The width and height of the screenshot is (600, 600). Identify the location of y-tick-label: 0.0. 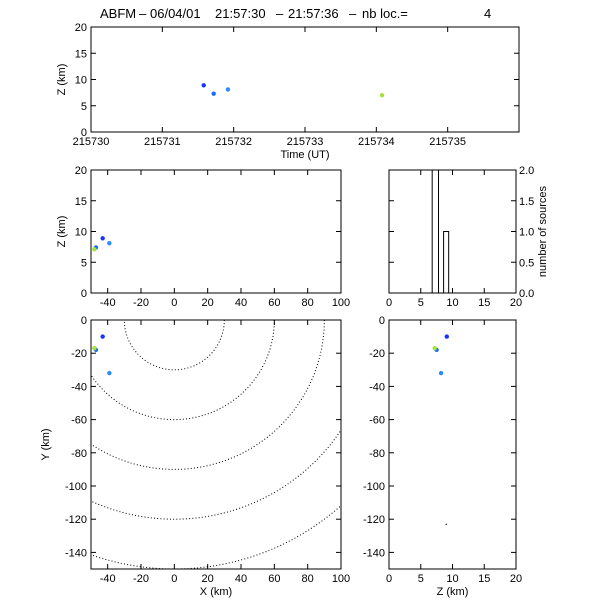
(526, 294).